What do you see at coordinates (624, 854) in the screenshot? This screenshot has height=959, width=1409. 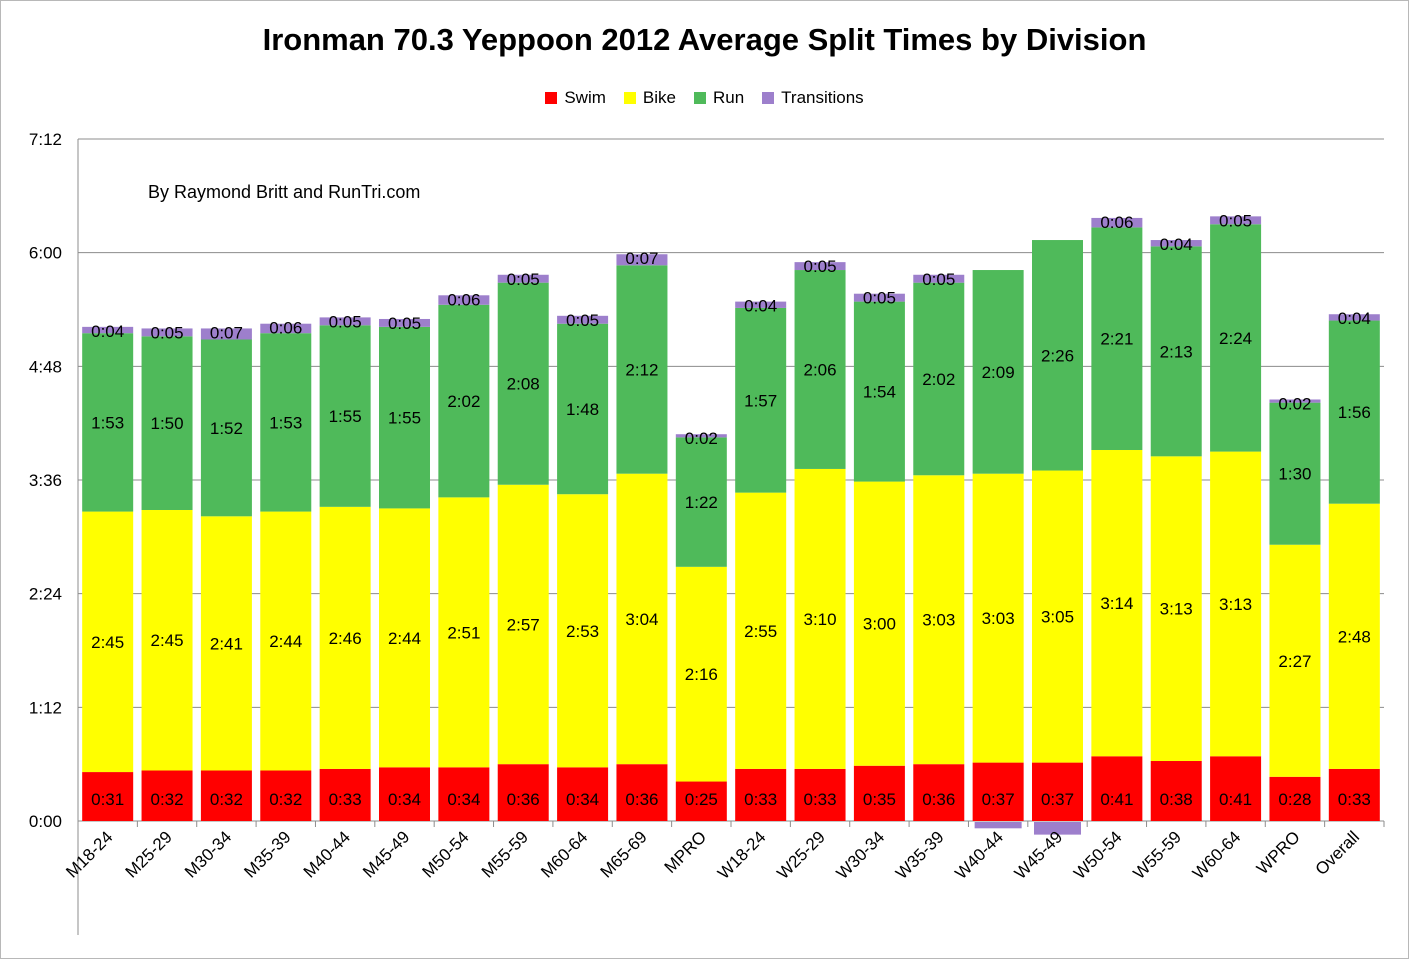 I see `category-label: M65-69` at bounding box center [624, 854].